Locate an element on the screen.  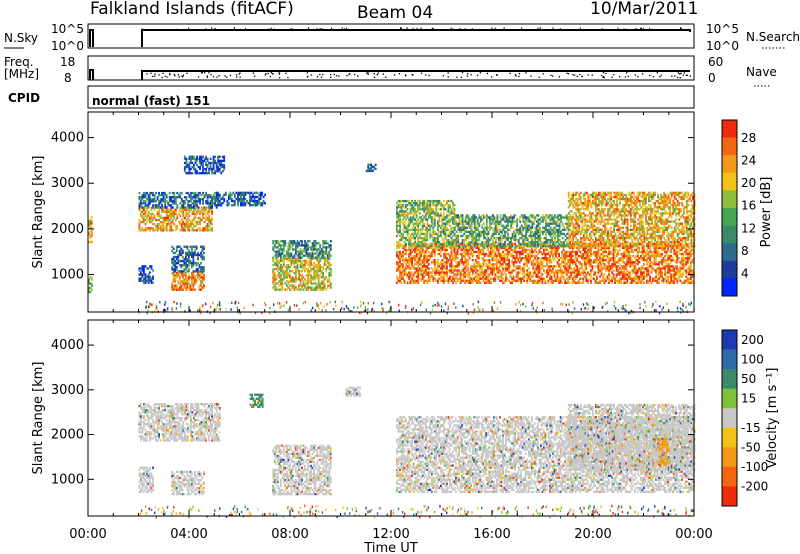
cpid-panel: CPID normal (fast) 151 is located at coordinates (351, 97).